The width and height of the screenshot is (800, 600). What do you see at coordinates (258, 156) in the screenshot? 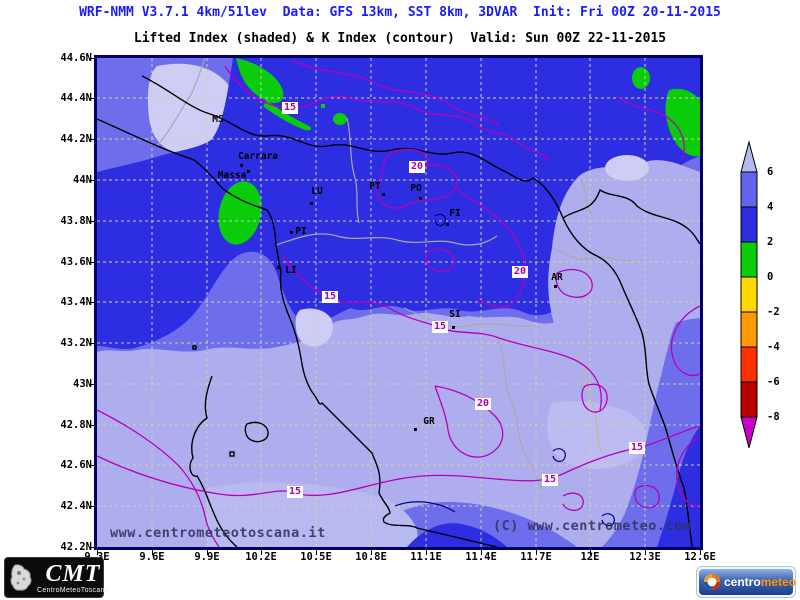
I see `city-label: Carrara` at bounding box center [258, 156].